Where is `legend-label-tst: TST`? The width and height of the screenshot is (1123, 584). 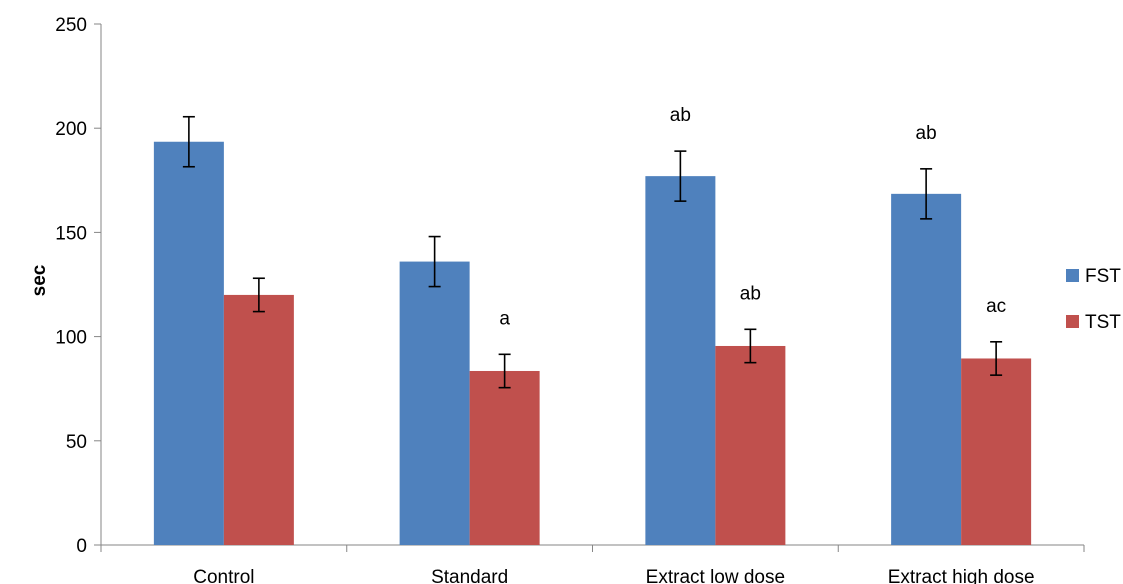
legend-label-tst: TST is located at coordinates (1103, 322).